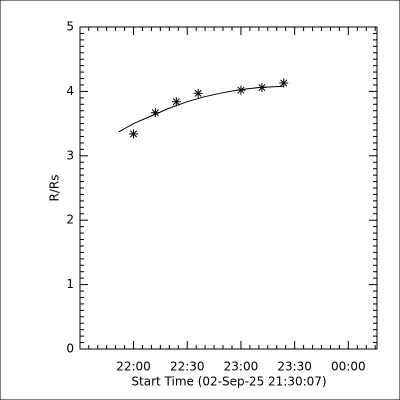  Describe the element at coordinates (70, 155) in the screenshot. I see `y-tick-label: 3` at that location.